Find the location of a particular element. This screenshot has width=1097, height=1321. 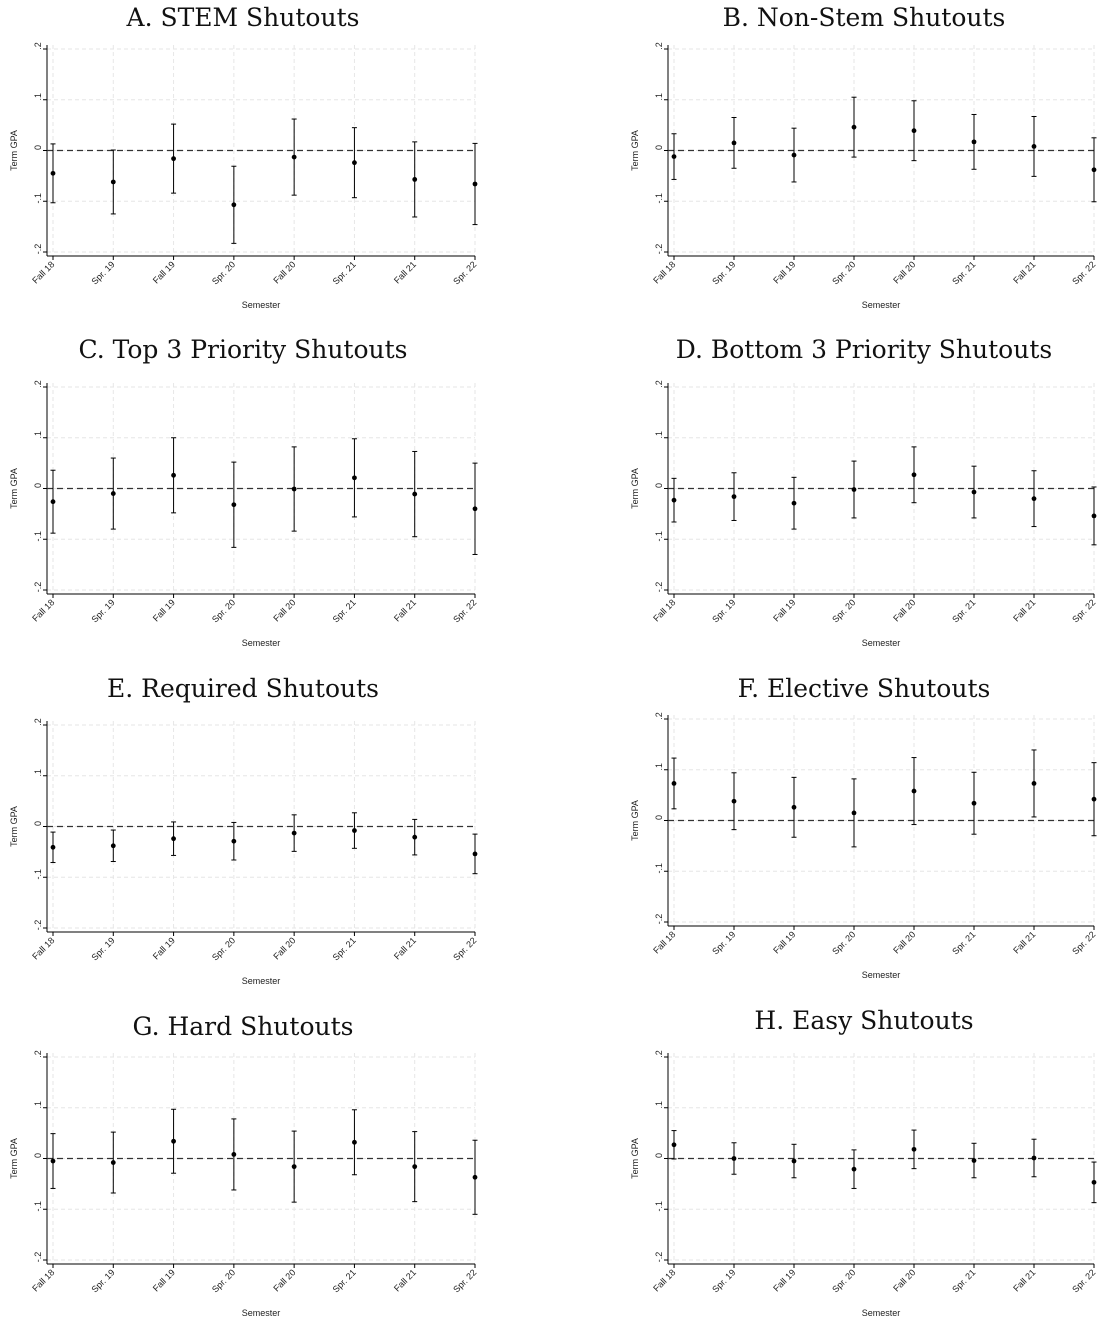

panel-title: F. Elective Shutouts is located at coordinates (864, 688).